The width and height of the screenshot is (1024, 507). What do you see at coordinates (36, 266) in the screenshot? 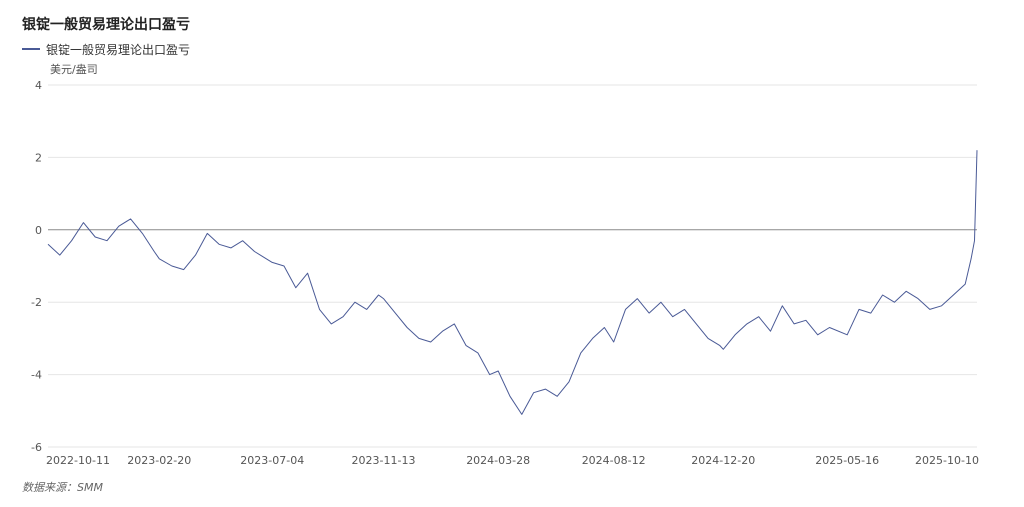
I see `y-axis-ticks: 4 2 0 -2 -4 -6` at bounding box center [36, 266].